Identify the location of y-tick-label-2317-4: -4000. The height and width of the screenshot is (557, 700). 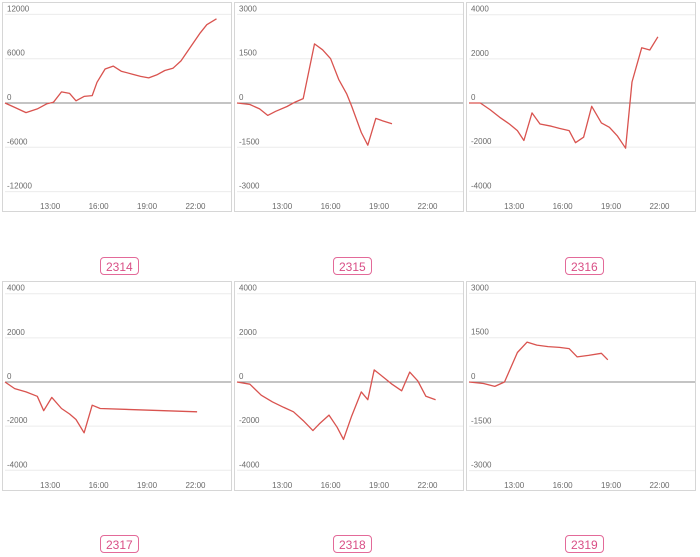
(17, 464).